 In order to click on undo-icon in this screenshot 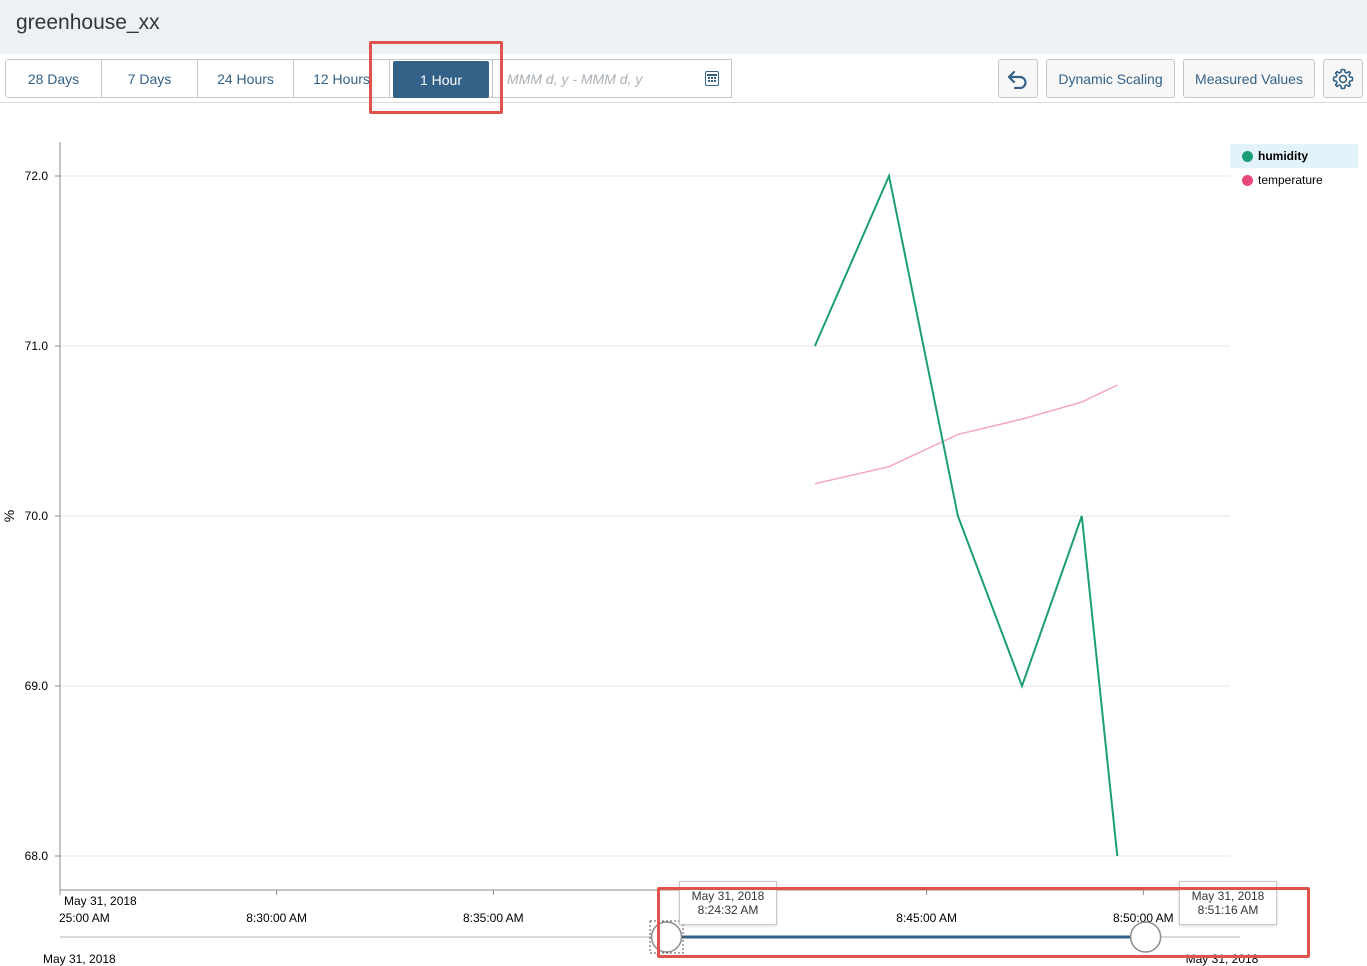, I will do `click(1017, 79)`.